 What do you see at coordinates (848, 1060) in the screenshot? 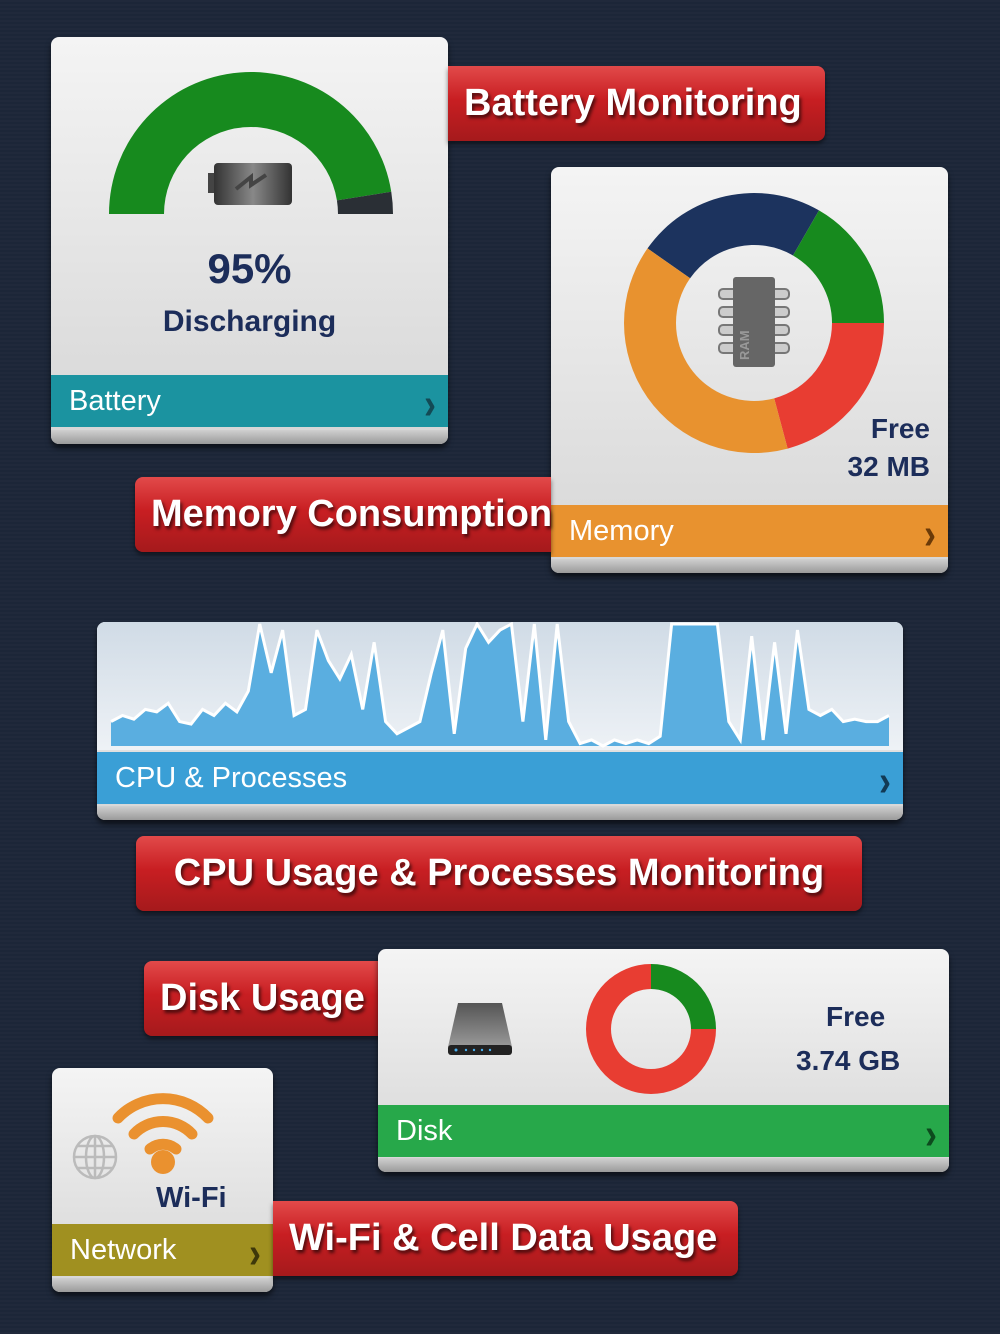
I see `disk-free-value: 3.74 GB` at bounding box center [848, 1060].